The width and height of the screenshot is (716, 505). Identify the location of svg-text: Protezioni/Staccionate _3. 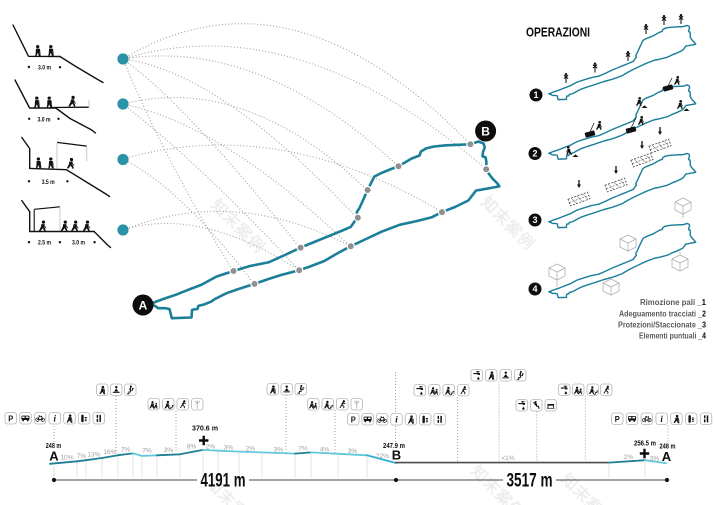
(662, 324).